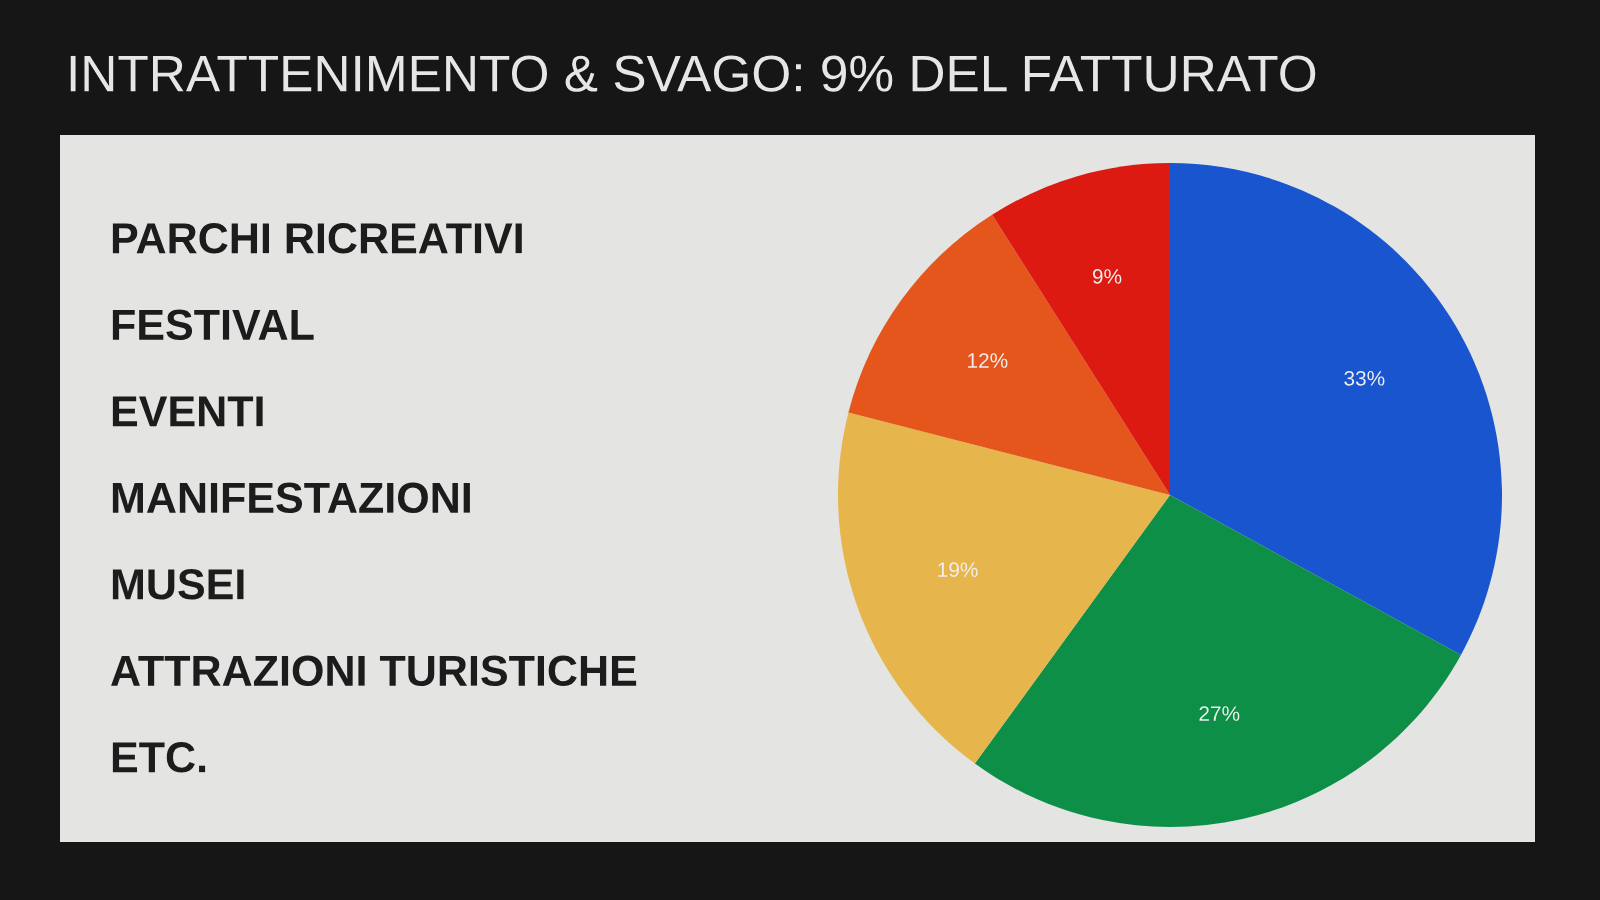 This screenshot has height=900, width=1600. I want to click on text: FESTIVAL, so click(213, 325).